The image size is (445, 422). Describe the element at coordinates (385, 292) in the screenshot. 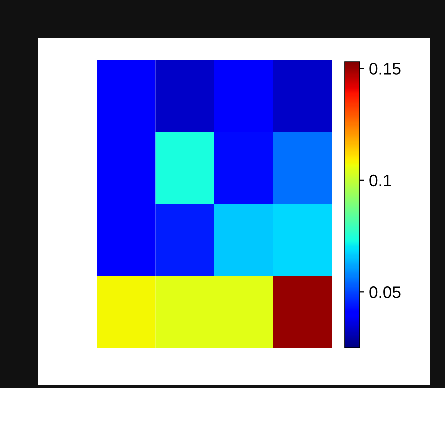

I see `color-bar-label: 0.05` at that location.